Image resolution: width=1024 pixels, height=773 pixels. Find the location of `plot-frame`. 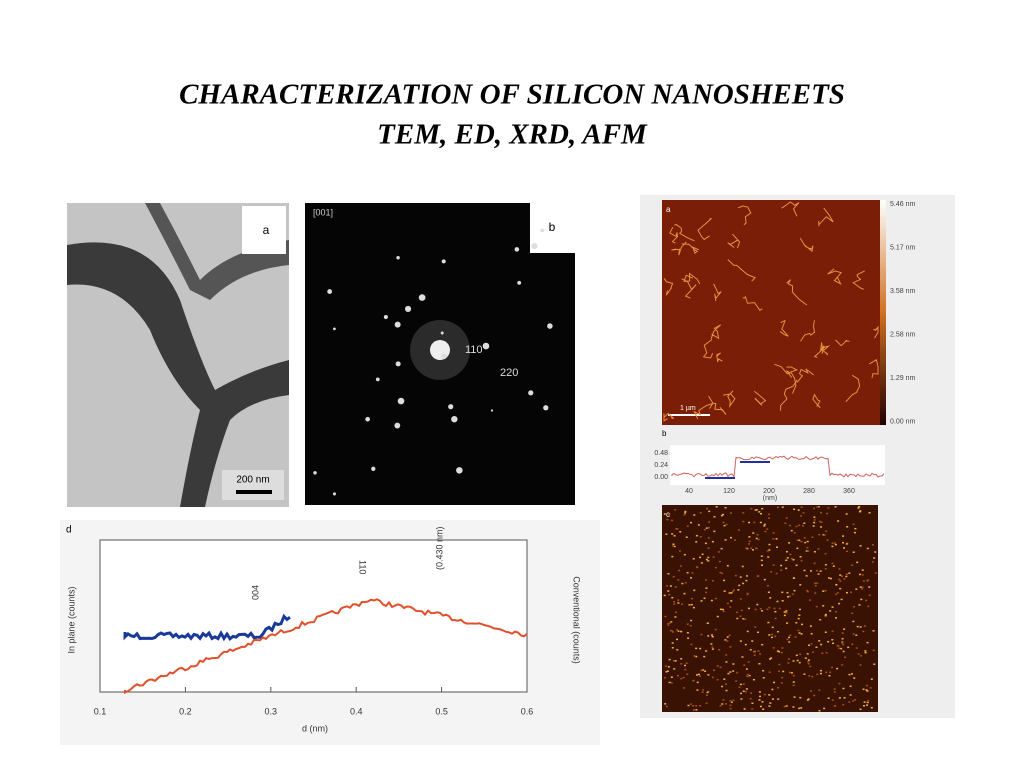

plot-frame is located at coordinates (313, 616).